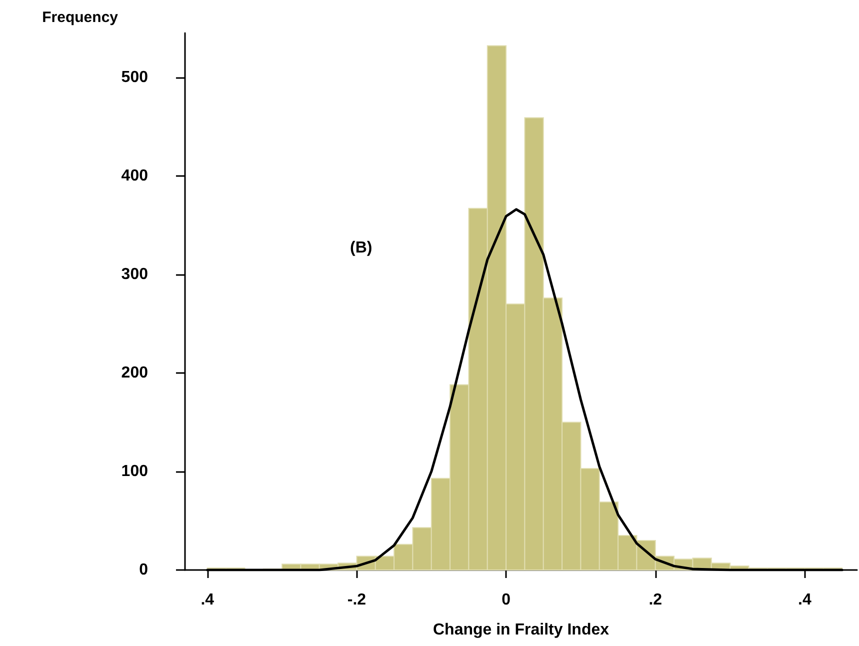  I want to click on x-tick-label: .2, so click(655, 600).